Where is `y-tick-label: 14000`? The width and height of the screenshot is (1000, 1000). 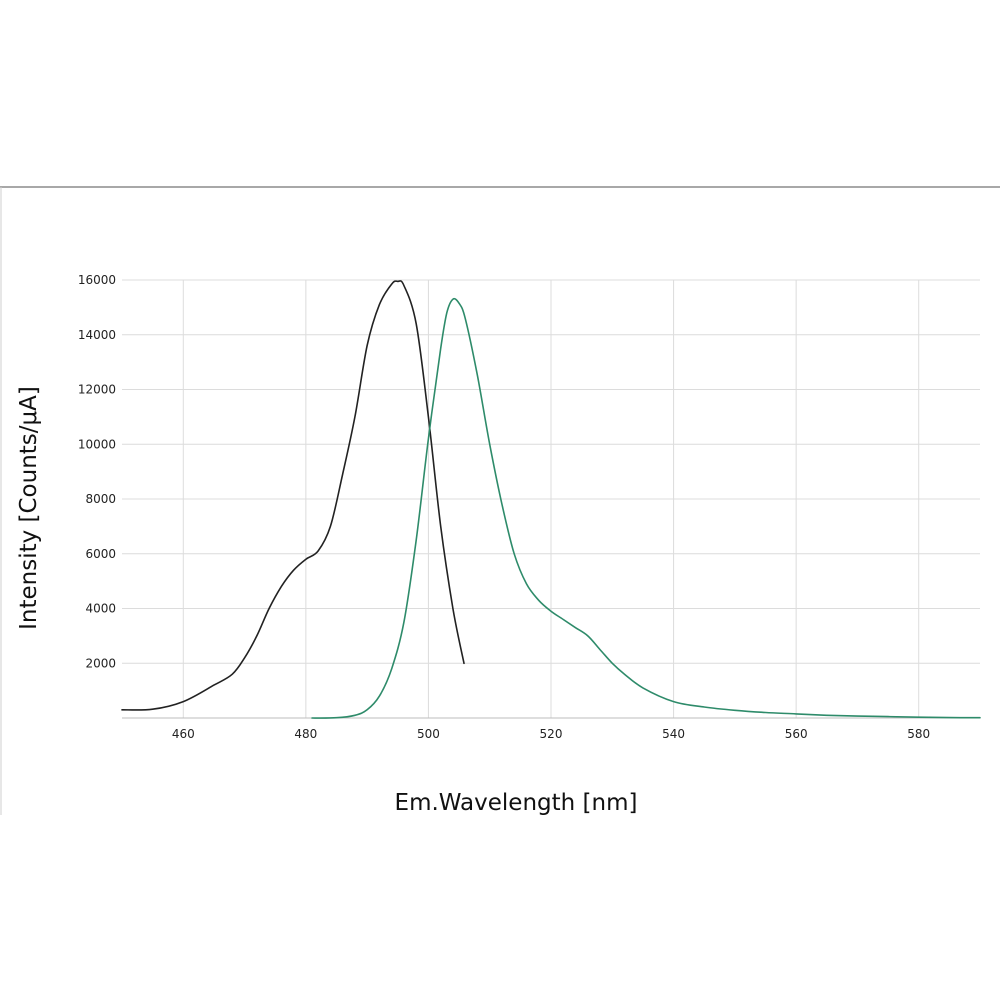
y-tick-label: 14000 is located at coordinates (97, 335).